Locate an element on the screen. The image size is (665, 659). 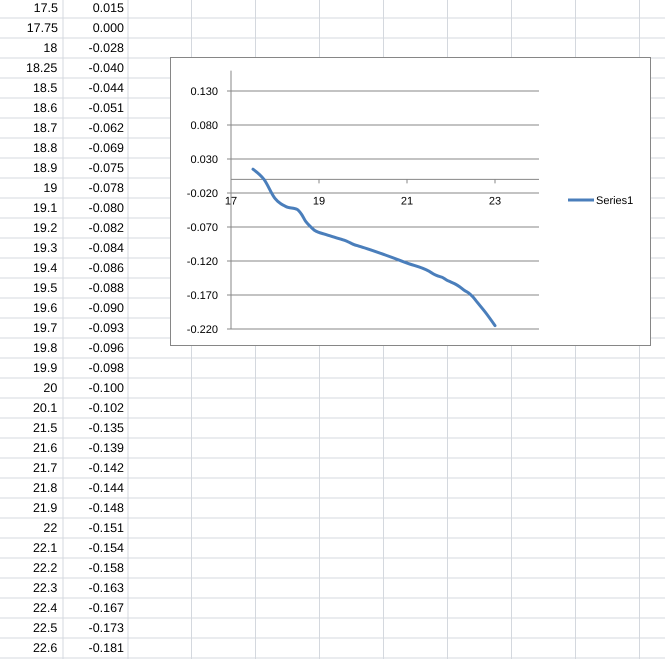
text: 17.75 0.000 is located at coordinates (75, 28).